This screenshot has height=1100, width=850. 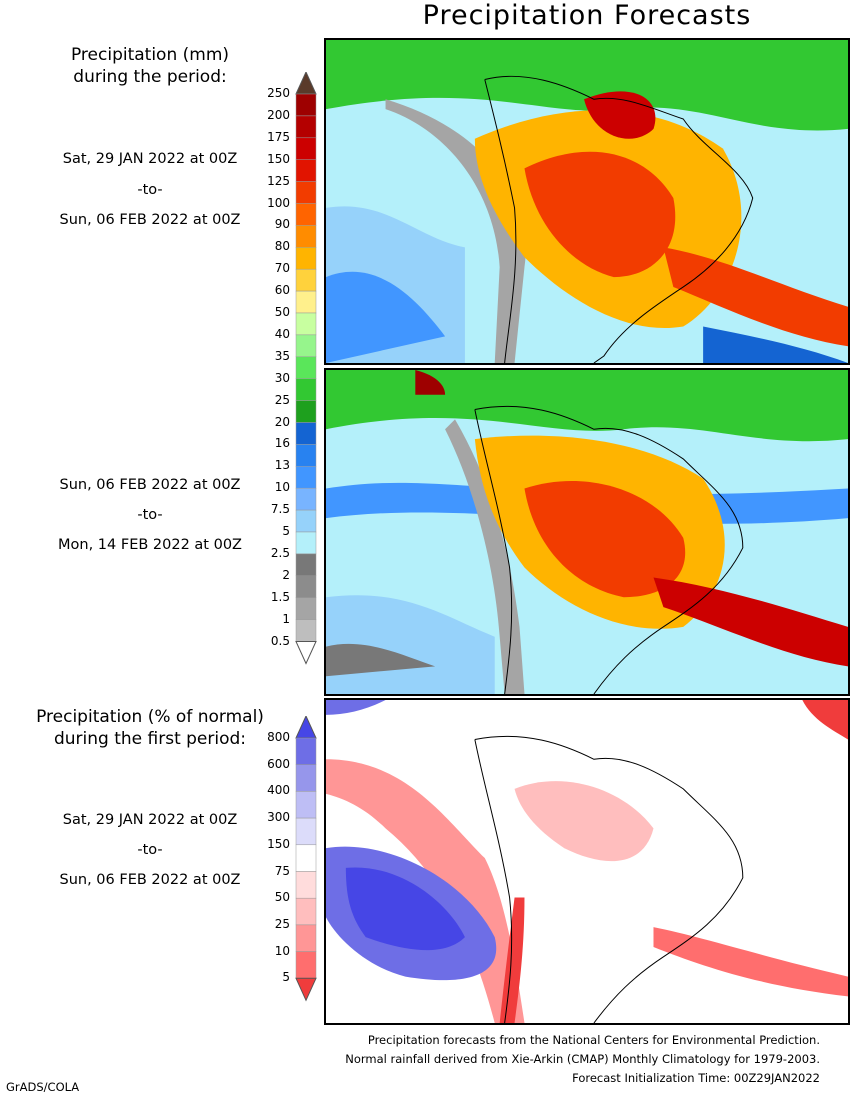 What do you see at coordinates (278, 202) in the screenshot?
I see `amount-colorbar-label: 100` at bounding box center [278, 202].